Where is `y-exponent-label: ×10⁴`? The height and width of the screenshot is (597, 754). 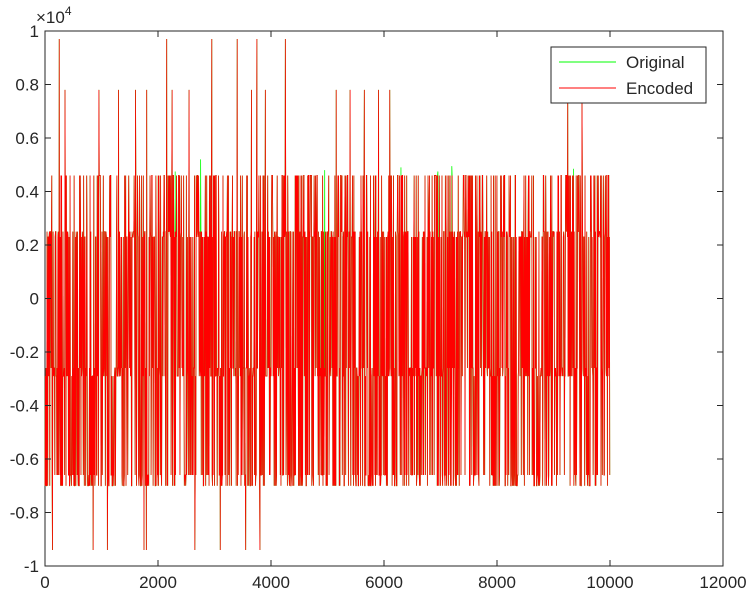 y-exponent-label: ×10⁴ is located at coordinates (54, 15).